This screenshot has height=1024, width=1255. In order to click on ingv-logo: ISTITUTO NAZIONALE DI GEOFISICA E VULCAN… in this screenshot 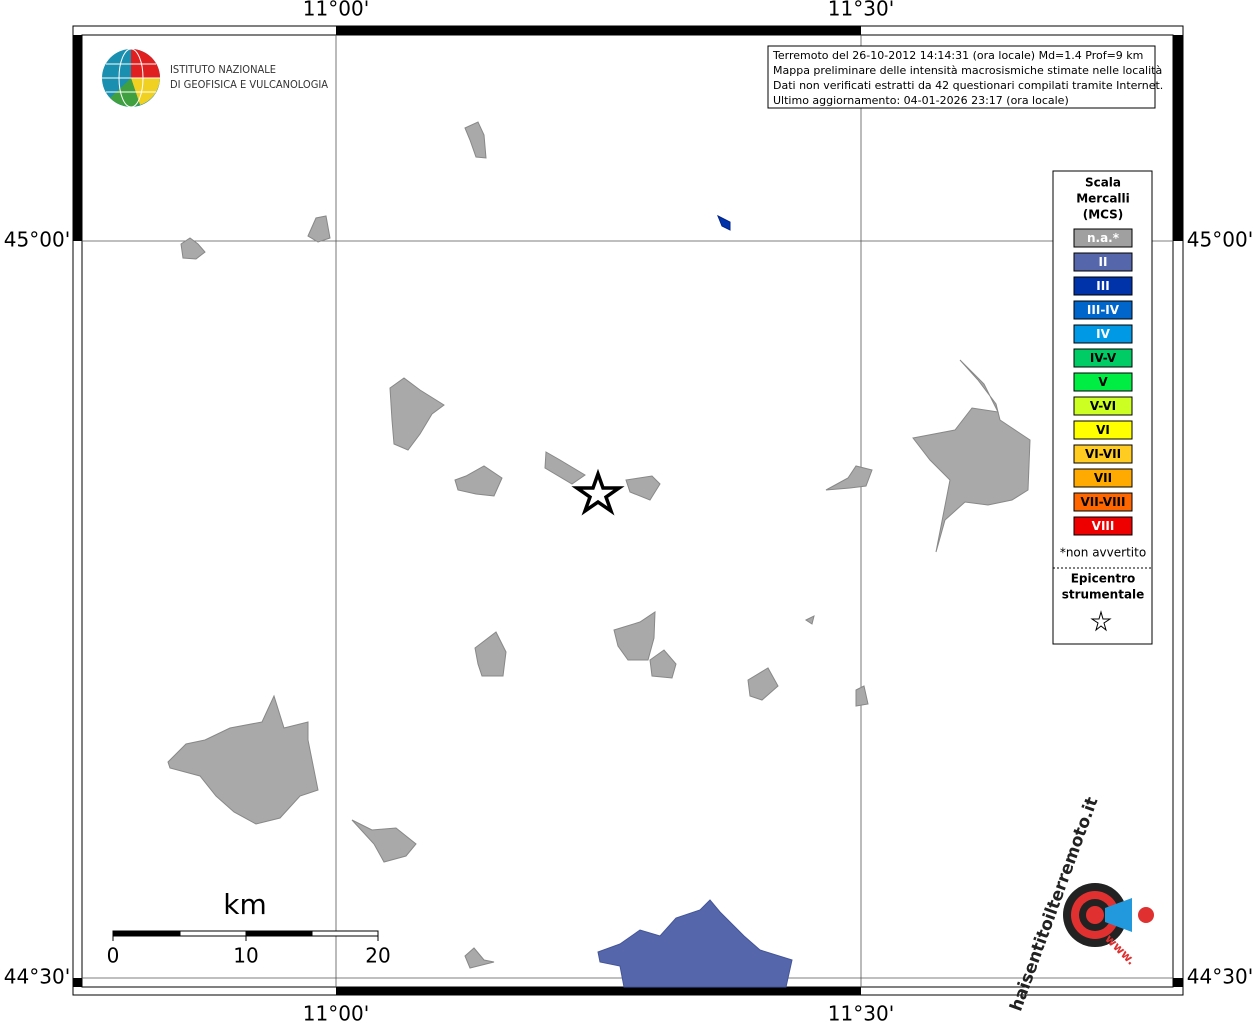, I will do `click(215, 78)`.